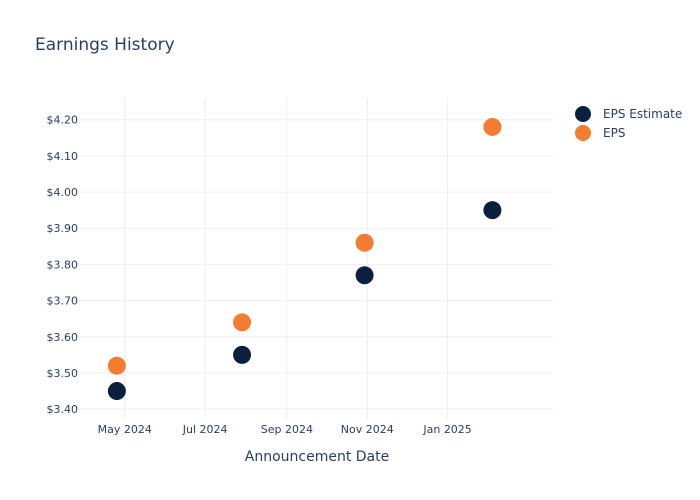  Describe the element at coordinates (446, 429) in the screenshot. I see `x-tick-label: Jan 2025` at that location.